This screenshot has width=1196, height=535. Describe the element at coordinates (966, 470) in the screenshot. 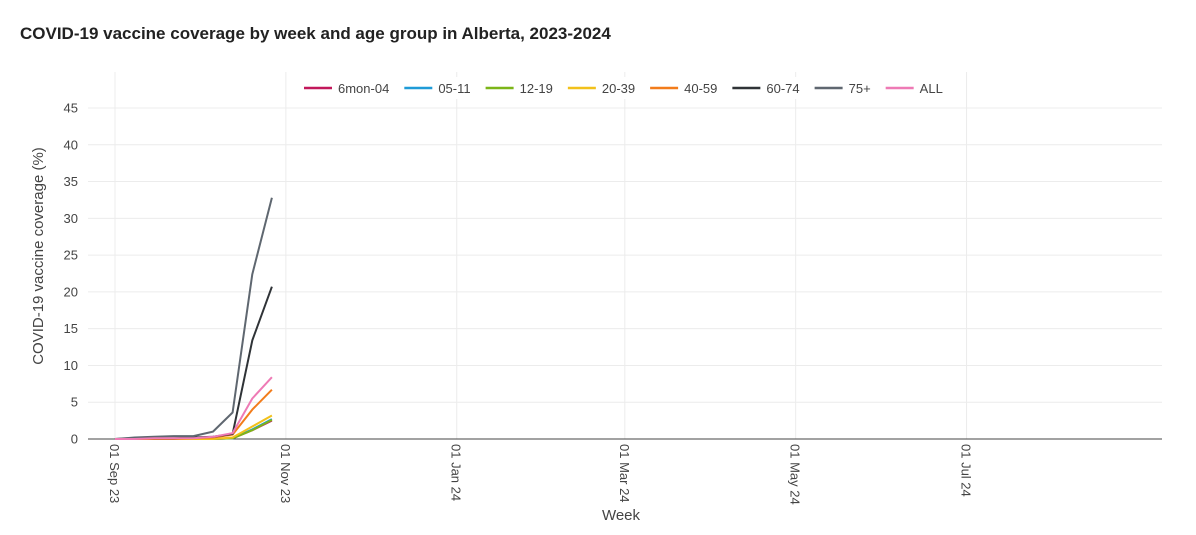

I see `x-tick-label: 01 Jul 24` at that location.